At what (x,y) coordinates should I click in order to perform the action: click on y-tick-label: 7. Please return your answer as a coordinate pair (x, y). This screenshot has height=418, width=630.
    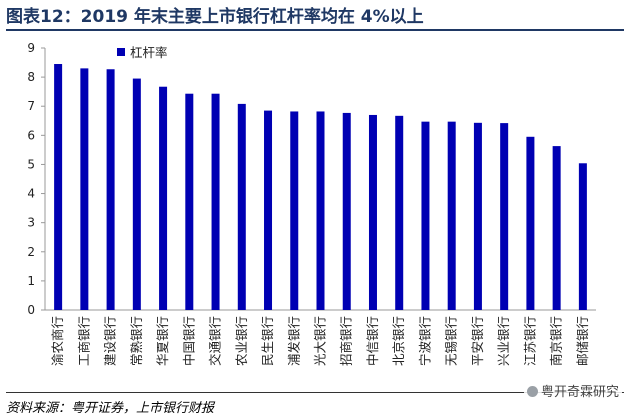
    Looking at the image, I should click on (31, 106).